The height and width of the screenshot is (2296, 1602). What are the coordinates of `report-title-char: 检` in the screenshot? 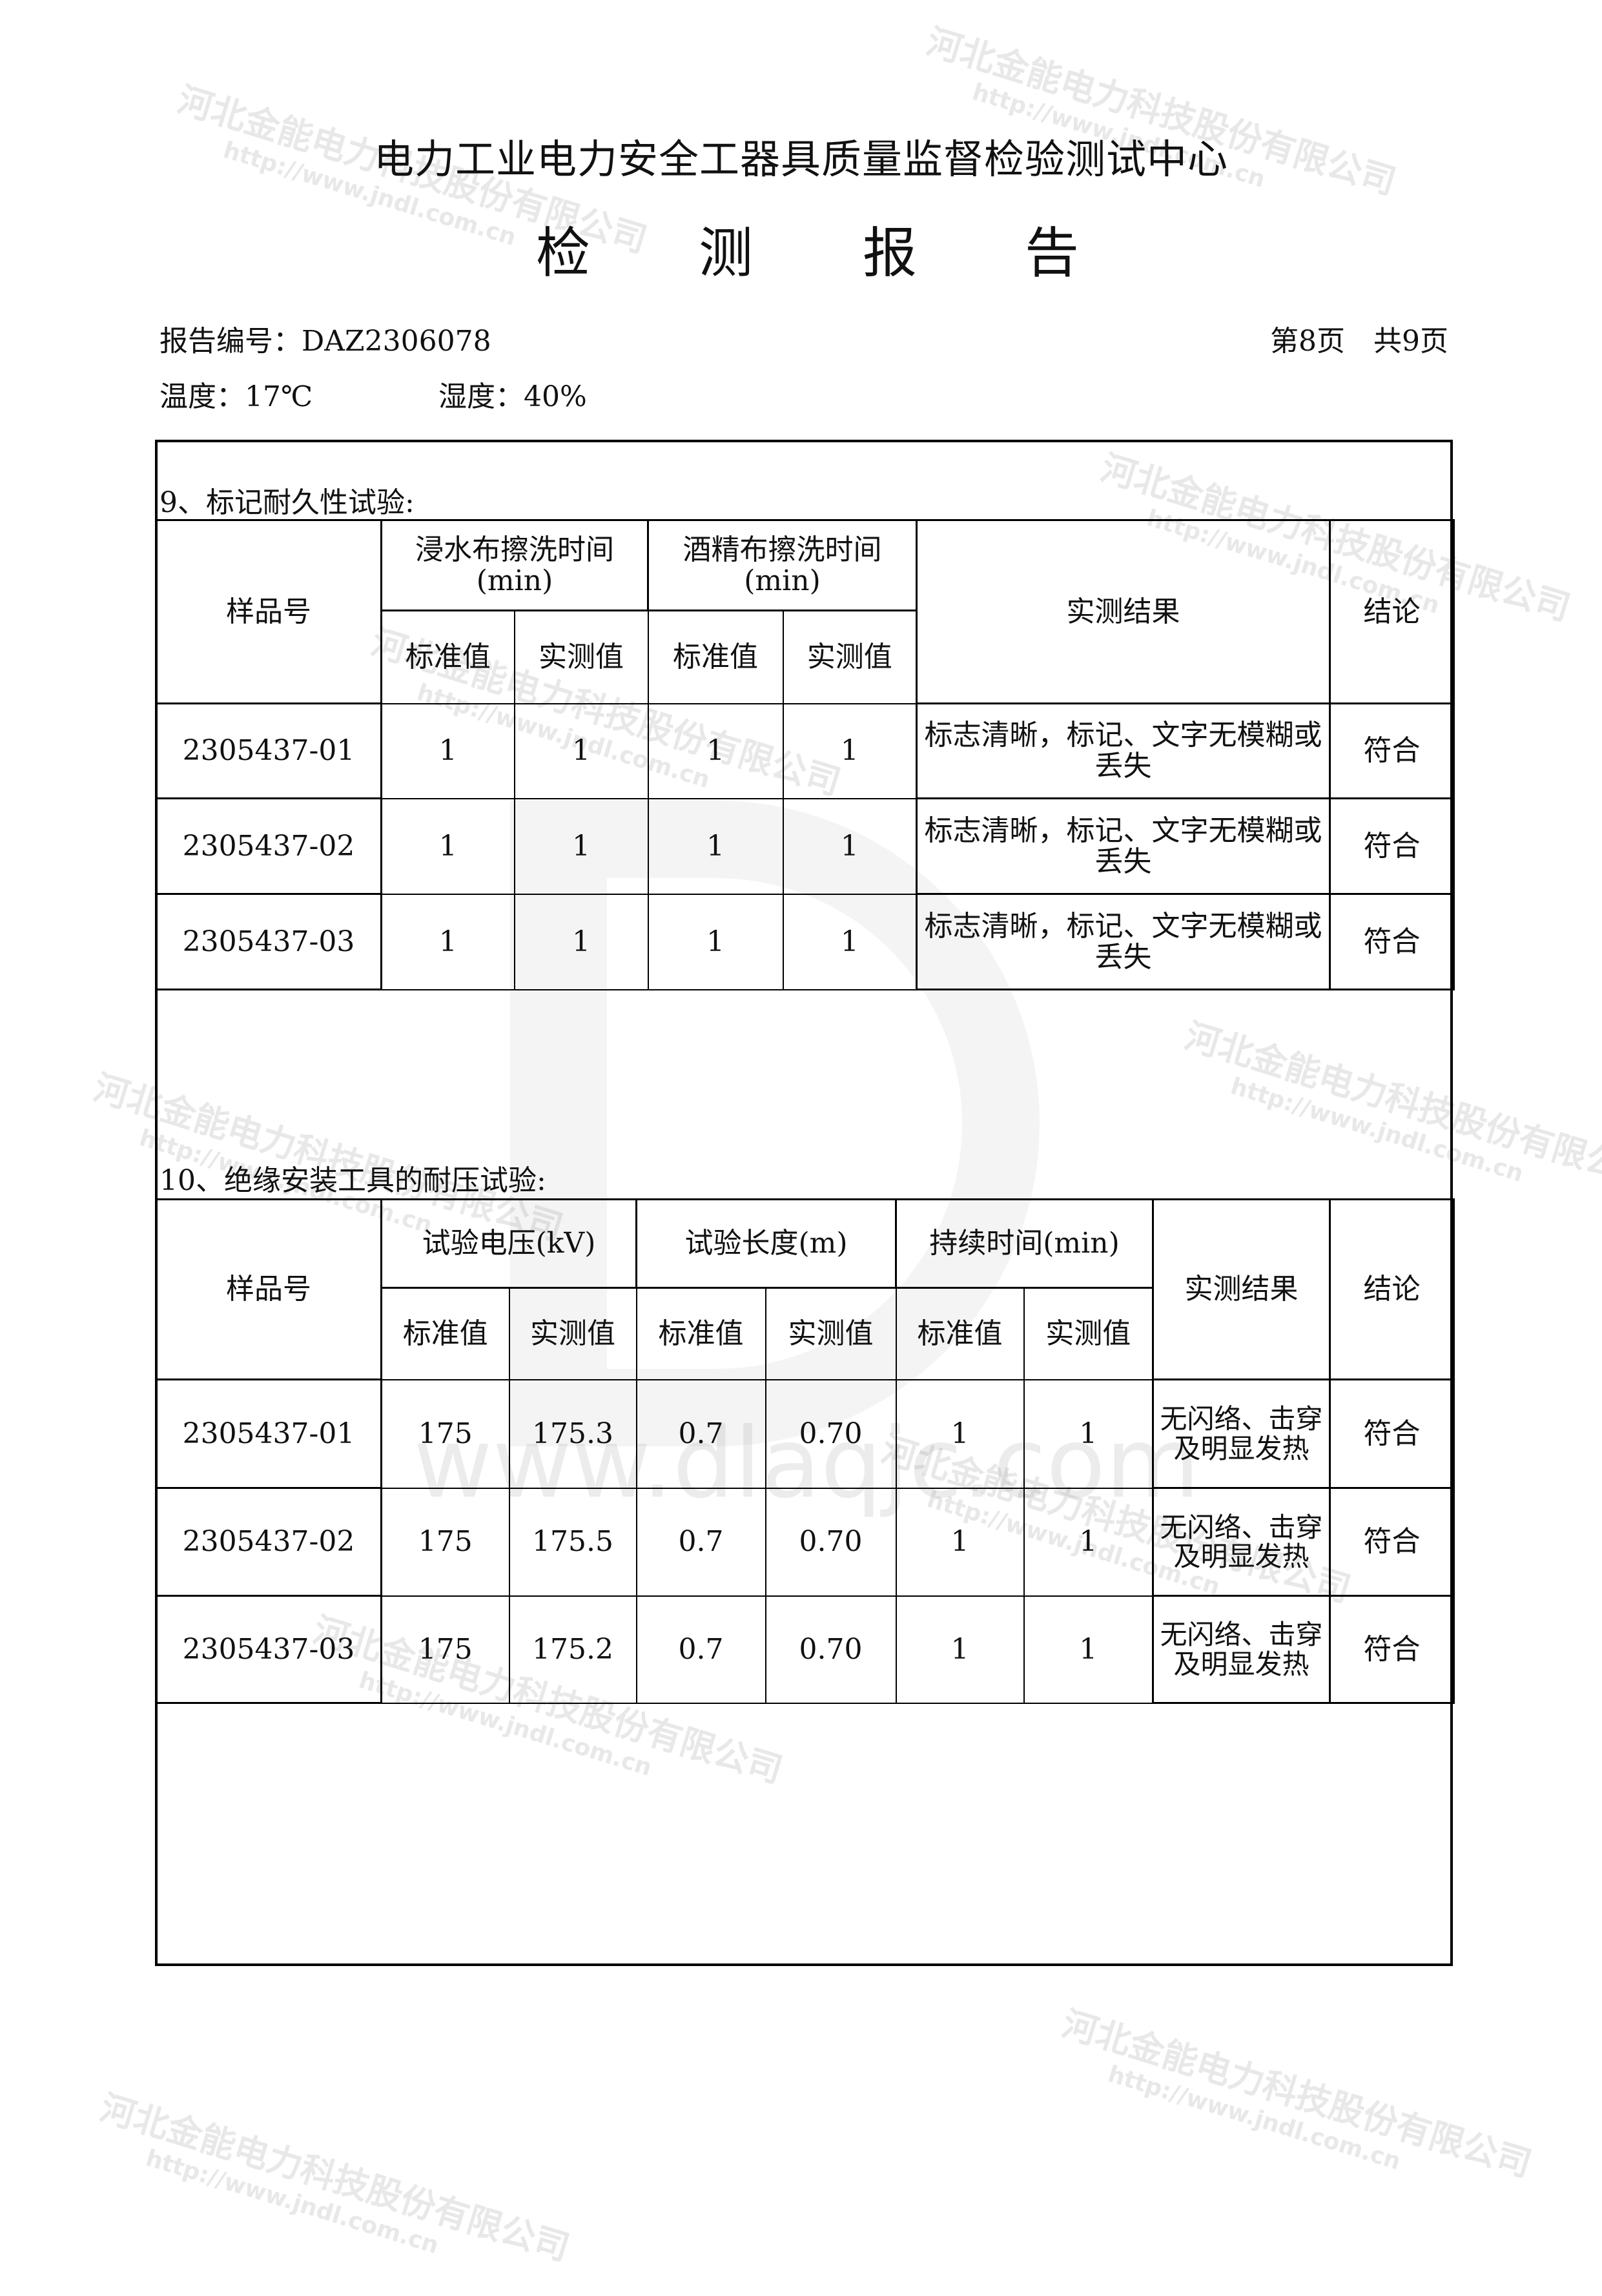 It's located at (563, 253).